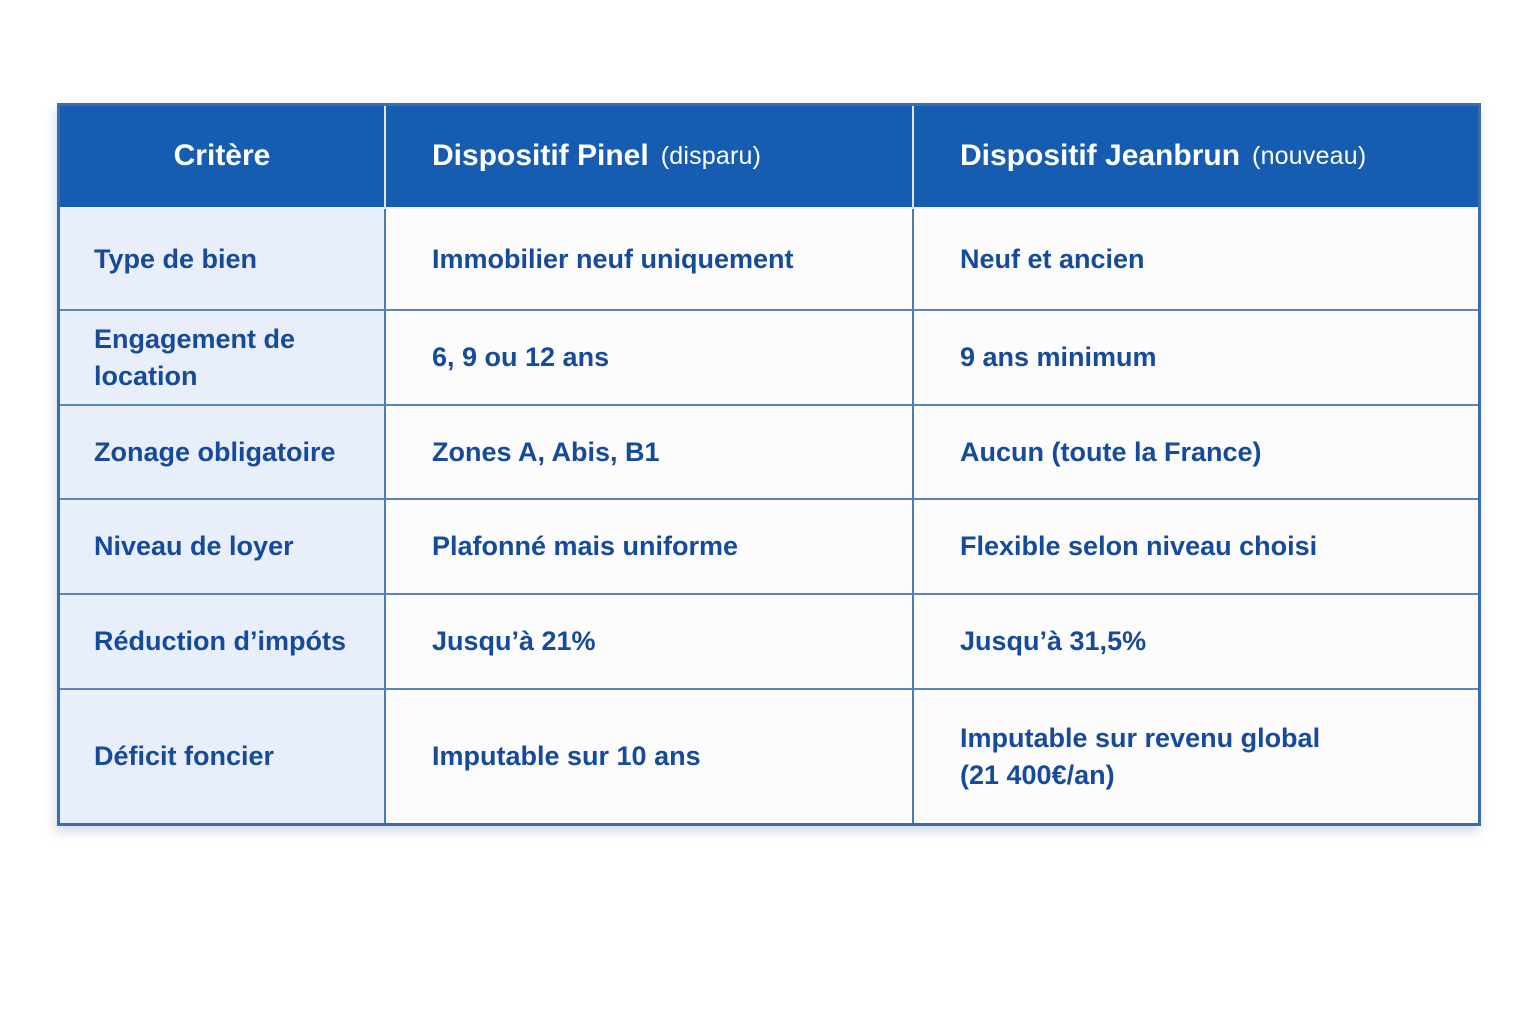 This screenshot has width=1536, height=1024. I want to click on row-label-engagement: Engagement de location, so click(222, 356).